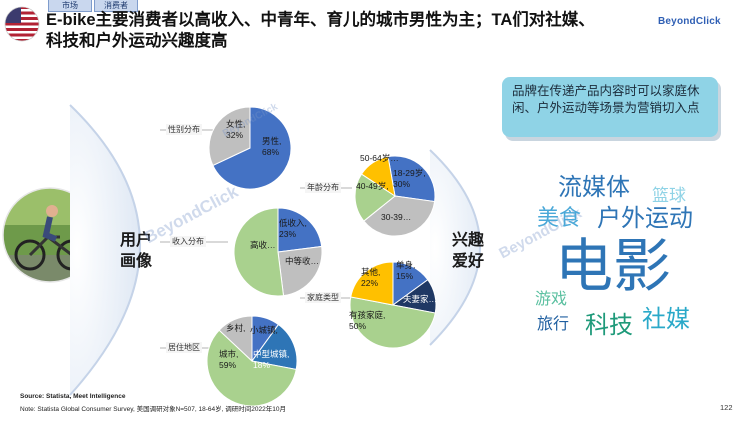 This screenshot has height=422, width=750. I want to click on footer-source: Source: Statista, Meet Intelligence, so click(73, 396).